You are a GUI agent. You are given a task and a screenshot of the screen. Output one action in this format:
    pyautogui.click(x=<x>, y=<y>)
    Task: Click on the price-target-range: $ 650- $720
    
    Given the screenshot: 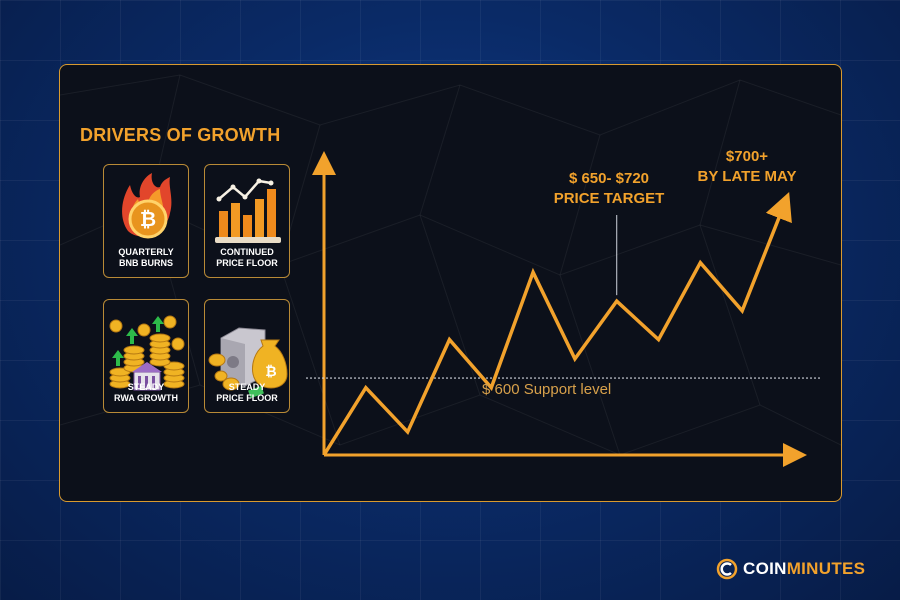 What is the action you would take?
    pyautogui.click(x=609, y=178)
    